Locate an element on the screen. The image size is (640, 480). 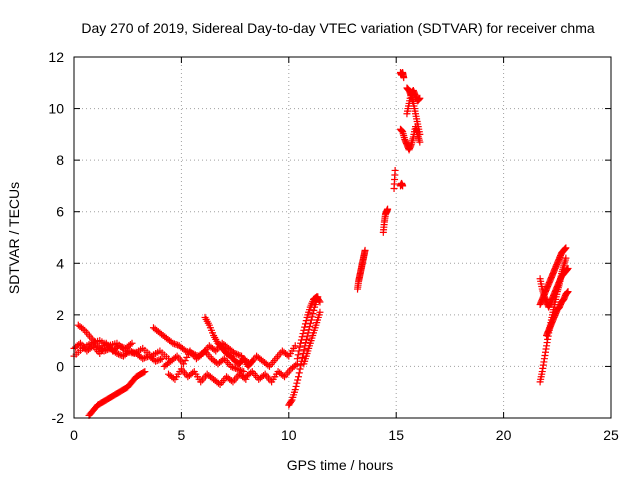
x-tick-labels: 0 5 10 15 20 25 is located at coordinates (344, 435).